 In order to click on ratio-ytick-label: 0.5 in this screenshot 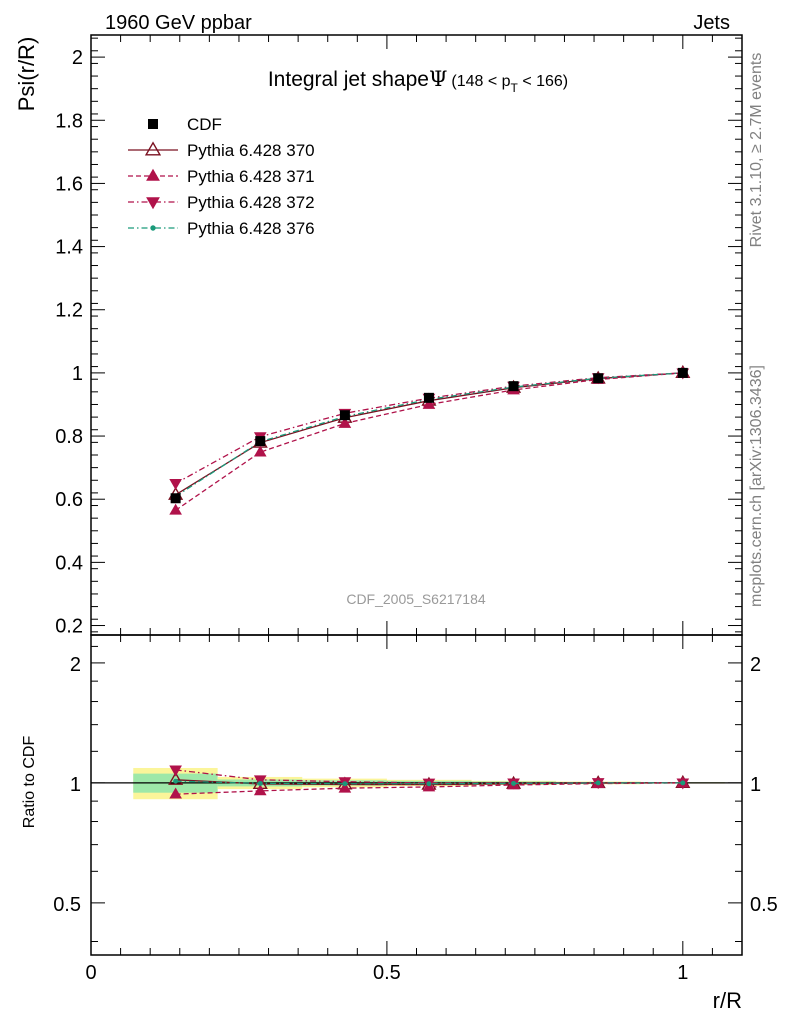, I will do `click(67, 905)`.